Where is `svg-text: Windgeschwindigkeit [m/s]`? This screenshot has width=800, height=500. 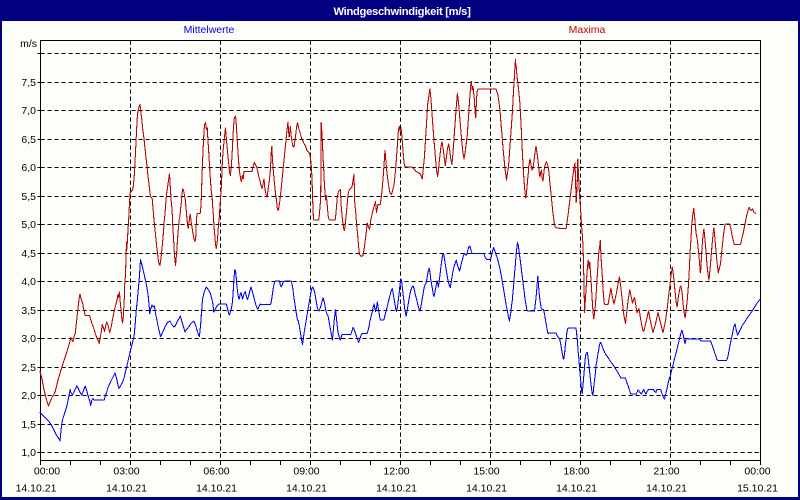 svg-text: Windgeschwindigkeit [m/s] is located at coordinates (402, 12).